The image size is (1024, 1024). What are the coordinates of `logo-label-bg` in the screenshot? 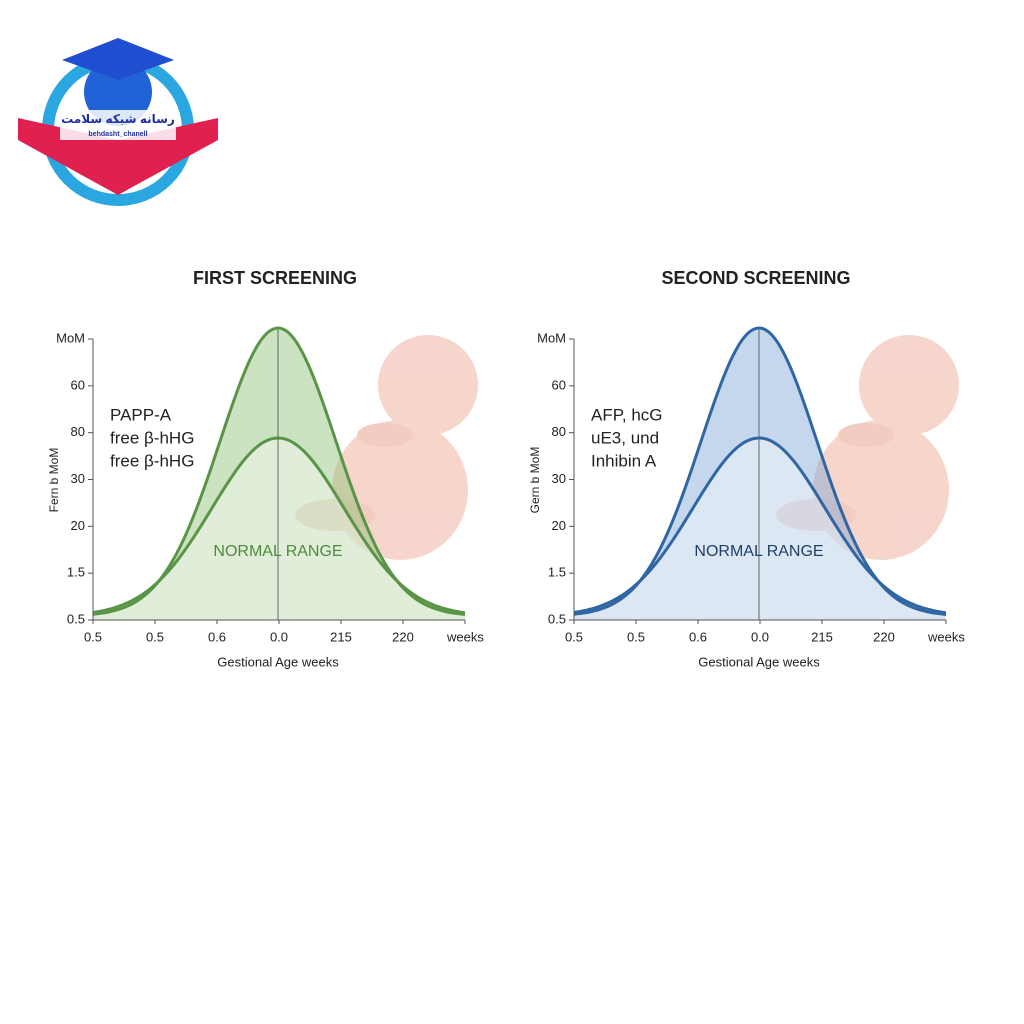 It's located at (118, 125).